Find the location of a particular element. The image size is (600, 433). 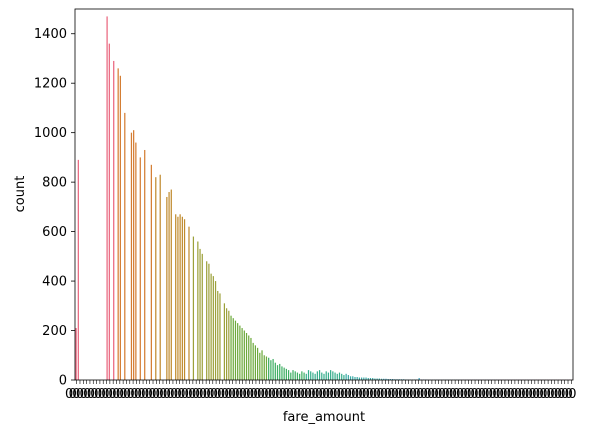

y-tick-label: 1000 is located at coordinates (50, 133).